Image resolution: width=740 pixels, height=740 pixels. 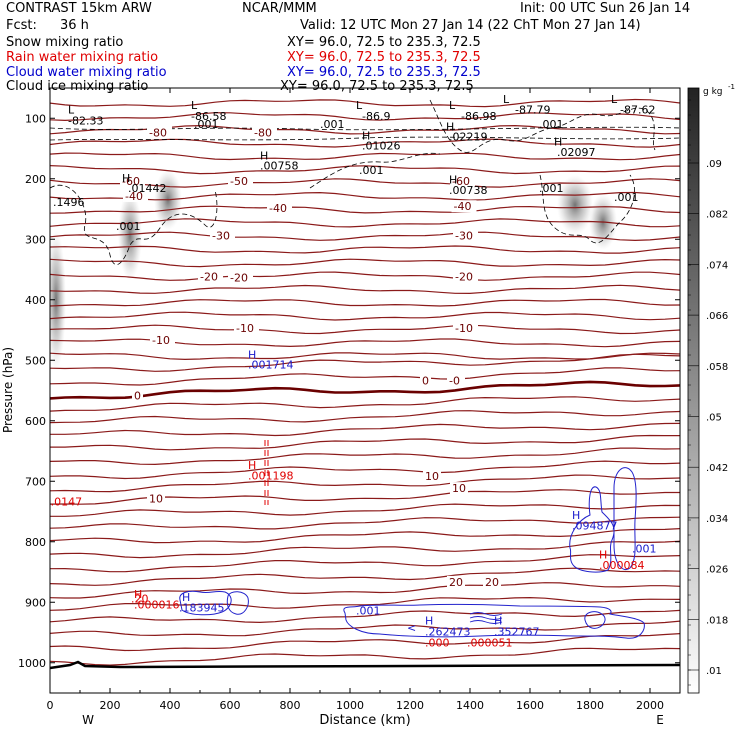 What do you see at coordinates (464, 328) in the screenshot?
I see `isotherm-label: -10` at bounding box center [464, 328].